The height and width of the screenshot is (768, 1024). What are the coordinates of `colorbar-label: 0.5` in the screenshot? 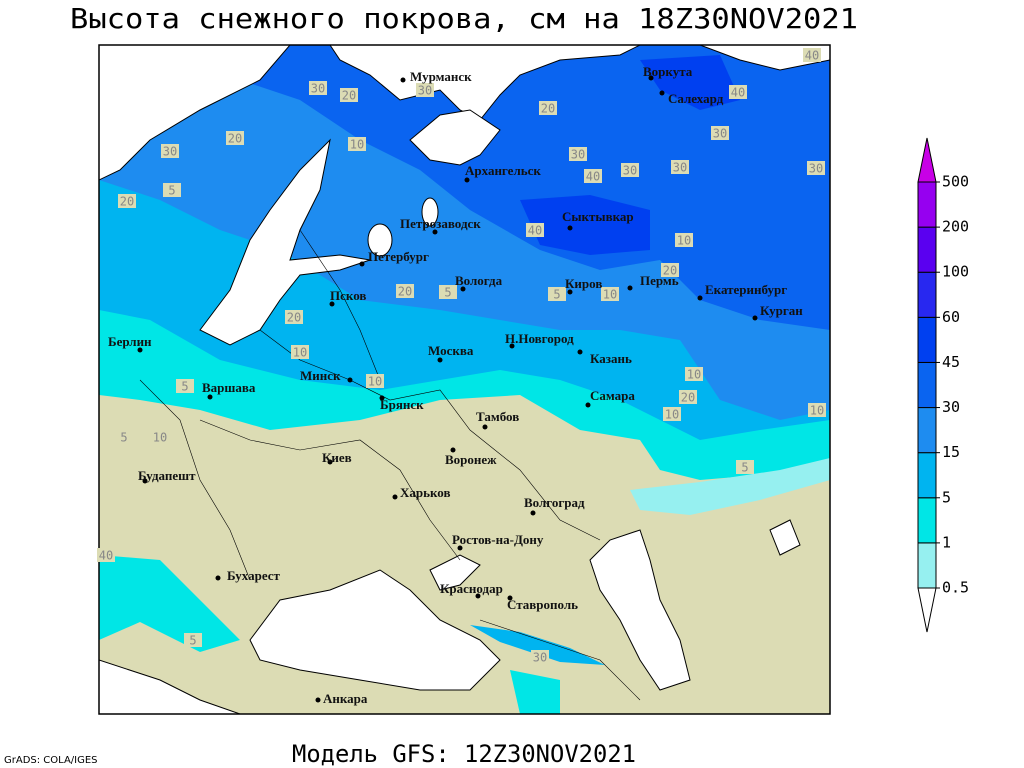 It's located at (955, 588).